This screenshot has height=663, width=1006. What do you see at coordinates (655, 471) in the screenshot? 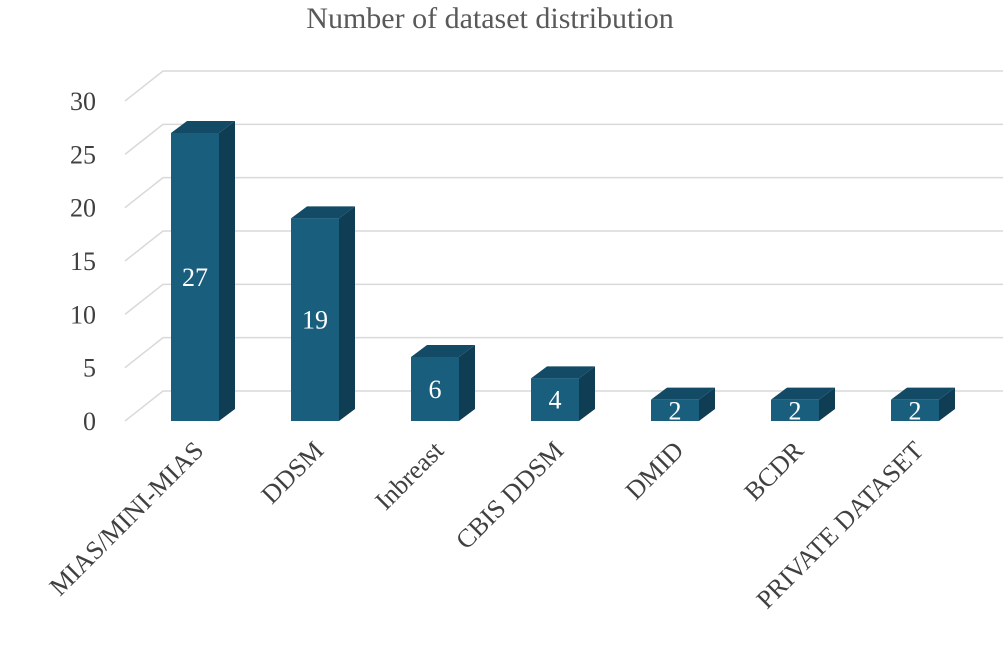
I see `x-tick-label: DMID` at bounding box center [655, 471].